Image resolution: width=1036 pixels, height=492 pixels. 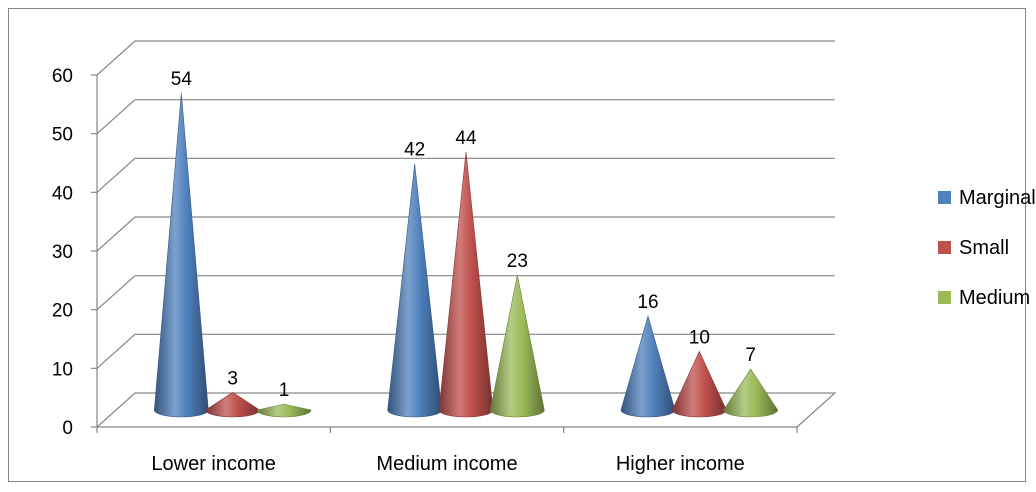 What do you see at coordinates (62, 311) in the screenshot?
I see `y-tick-label: 20` at bounding box center [62, 311].